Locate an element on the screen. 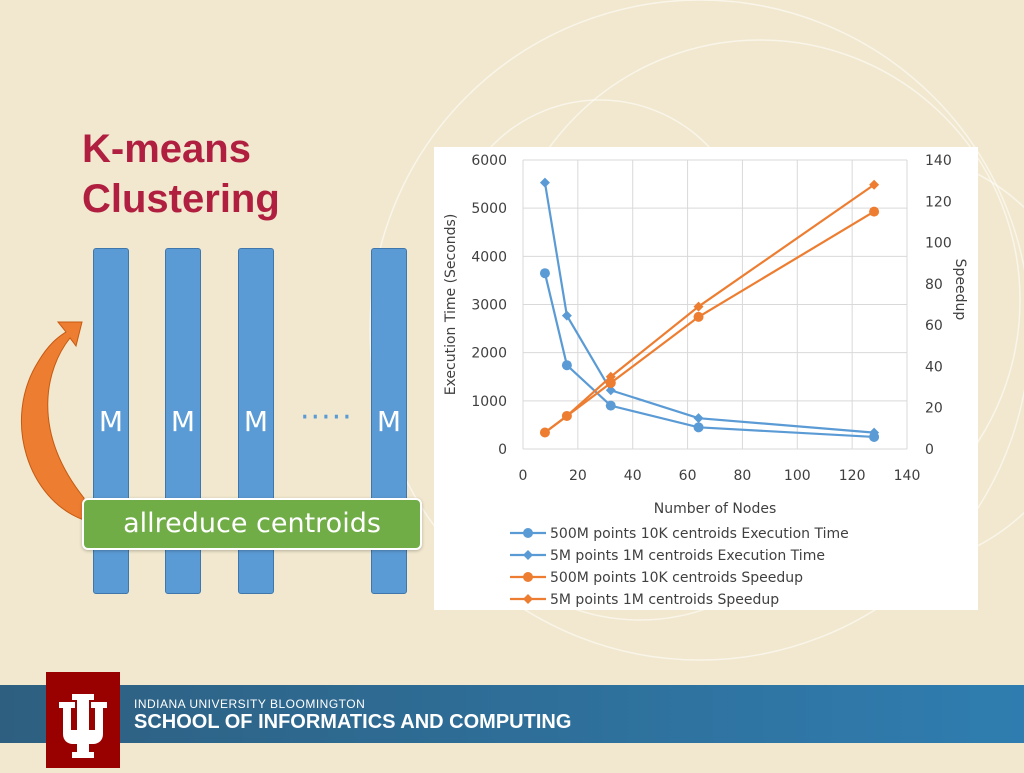 This screenshot has height=773, width=1024. x-axis-title: Number of Nodes is located at coordinates (715, 509).